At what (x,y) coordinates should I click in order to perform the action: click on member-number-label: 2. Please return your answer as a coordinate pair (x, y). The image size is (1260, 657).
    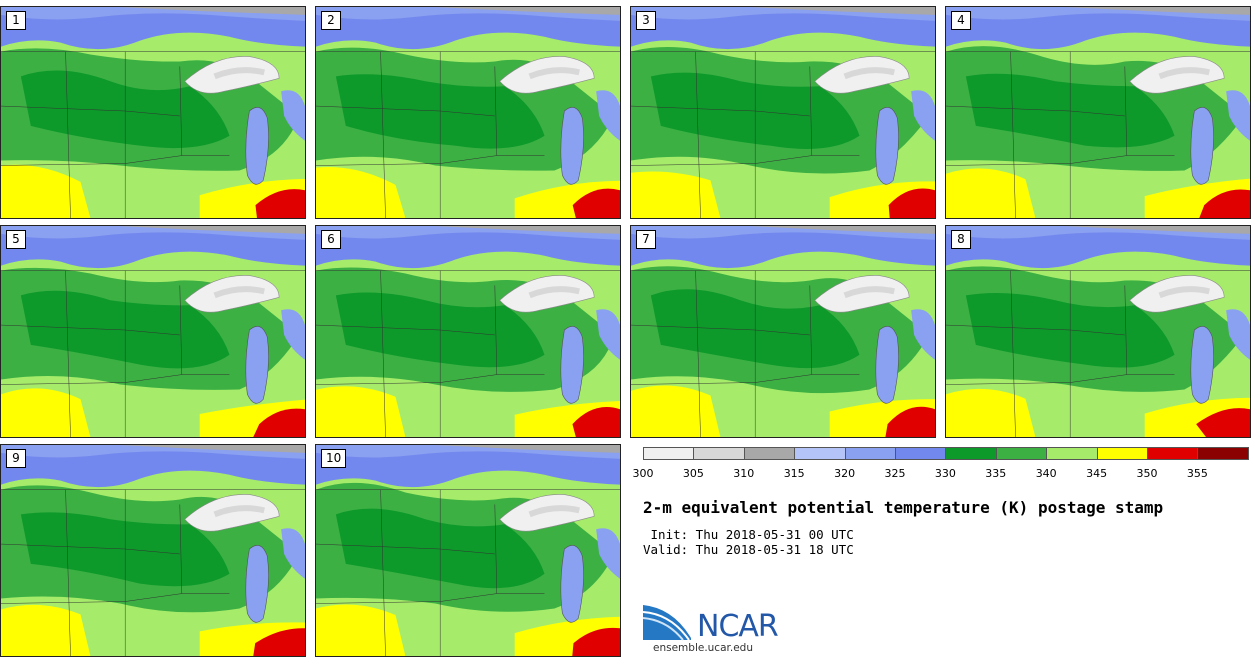
    Looking at the image, I should click on (331, 20).